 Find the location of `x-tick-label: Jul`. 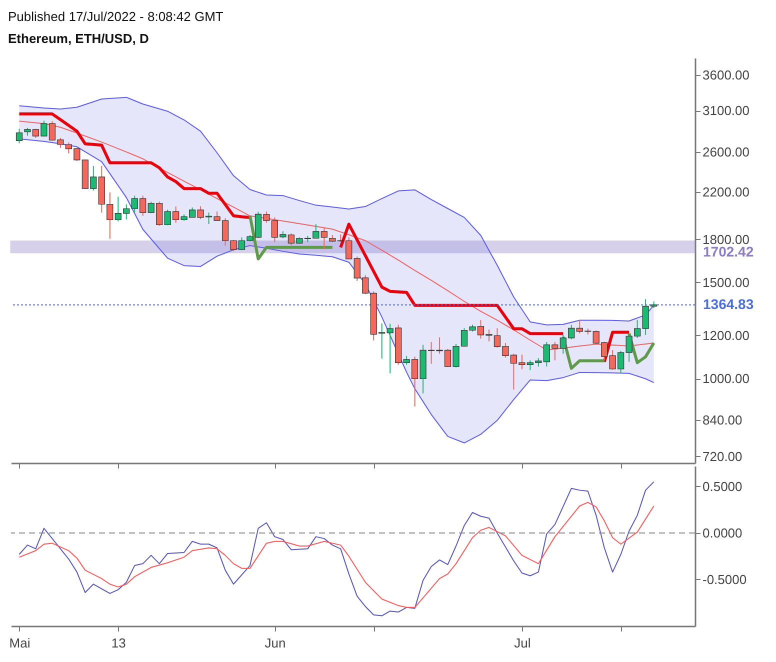

x-tick-label: Jul is located at coordinates (522, 643).